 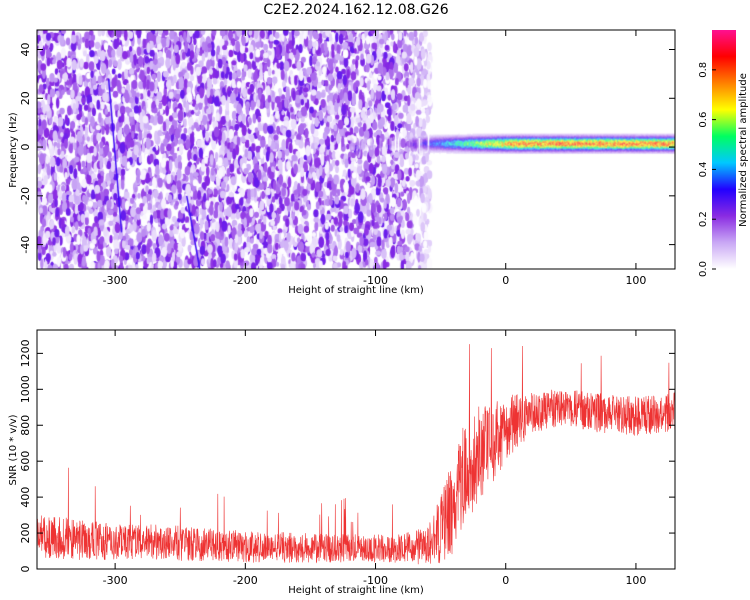 I want to click on colorbar-tick-label: 0.8, so click(x=703, y=70).